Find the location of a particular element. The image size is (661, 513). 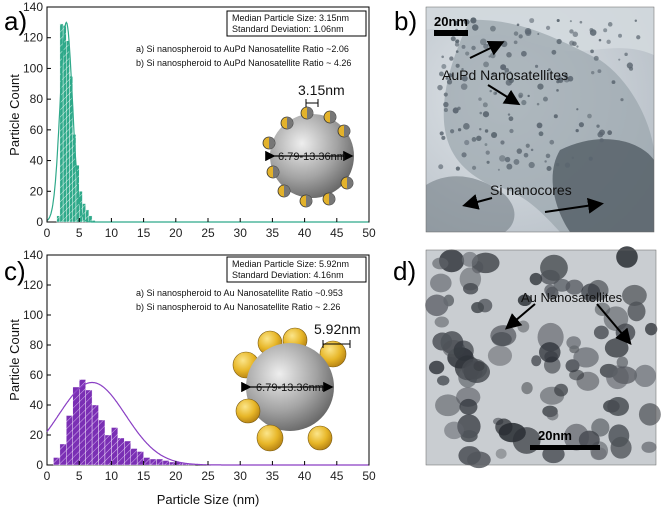

label-aupd-nanosatellites: AuPd Nanosatellites is located at coordinates (505, 75).